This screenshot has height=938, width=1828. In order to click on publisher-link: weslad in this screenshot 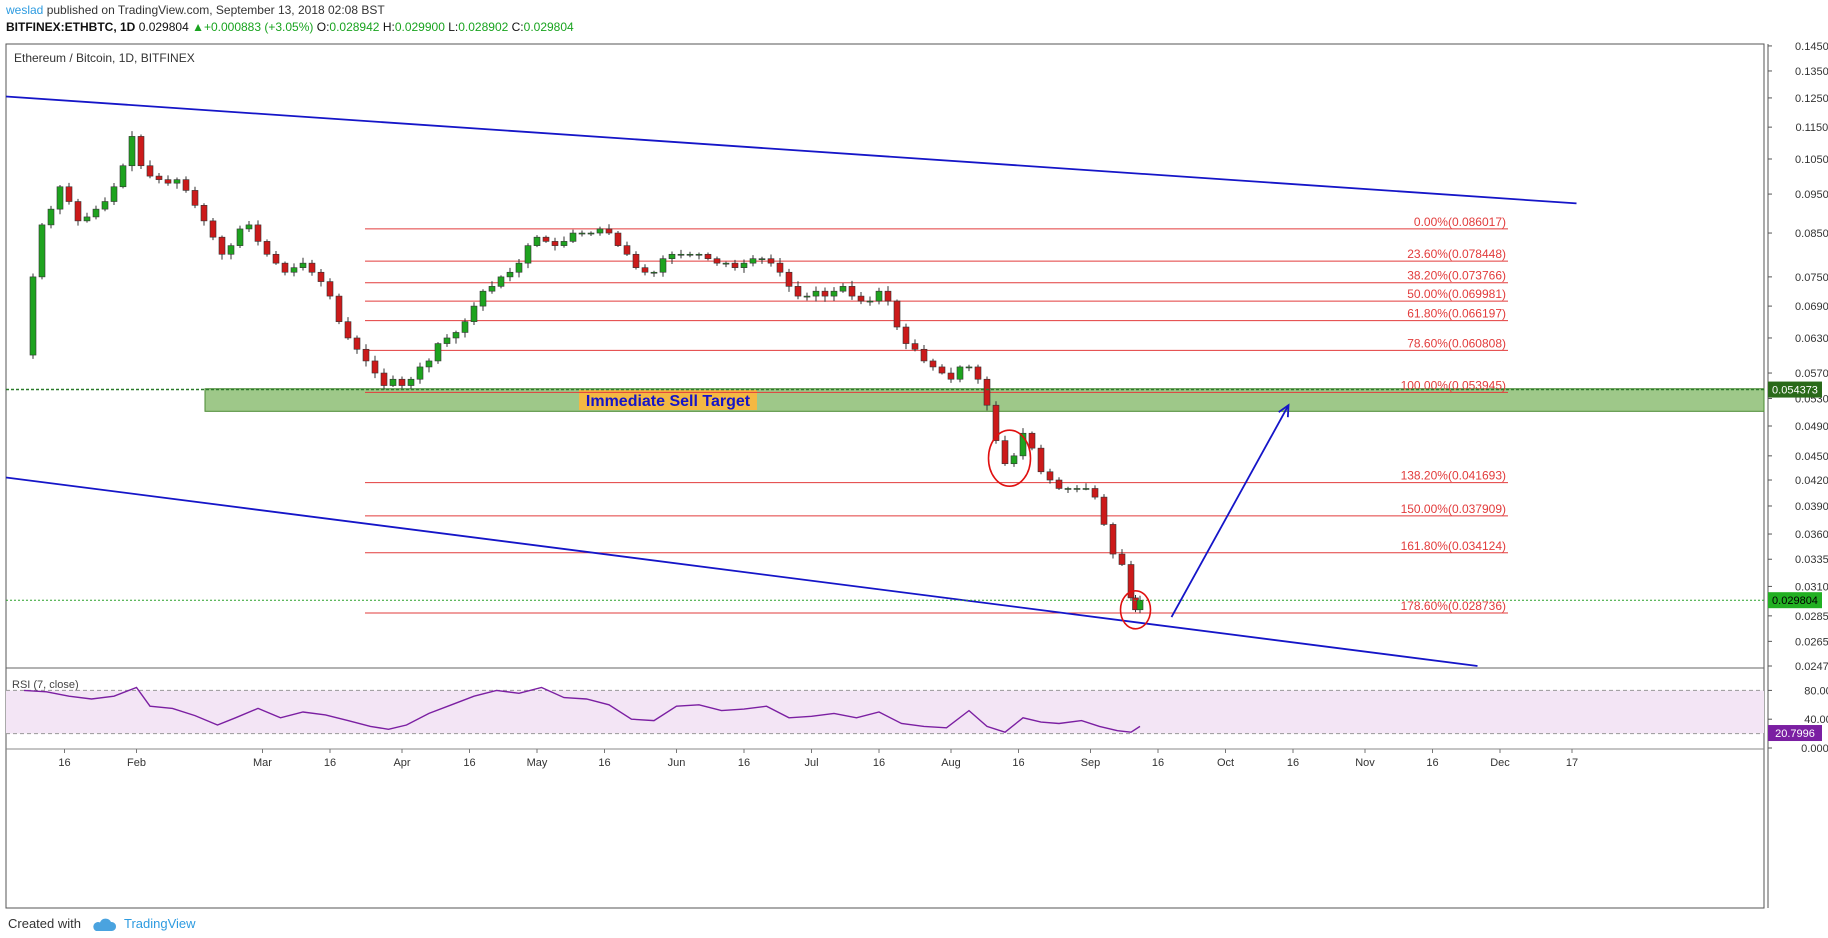, I will do `click(25, 10)`.